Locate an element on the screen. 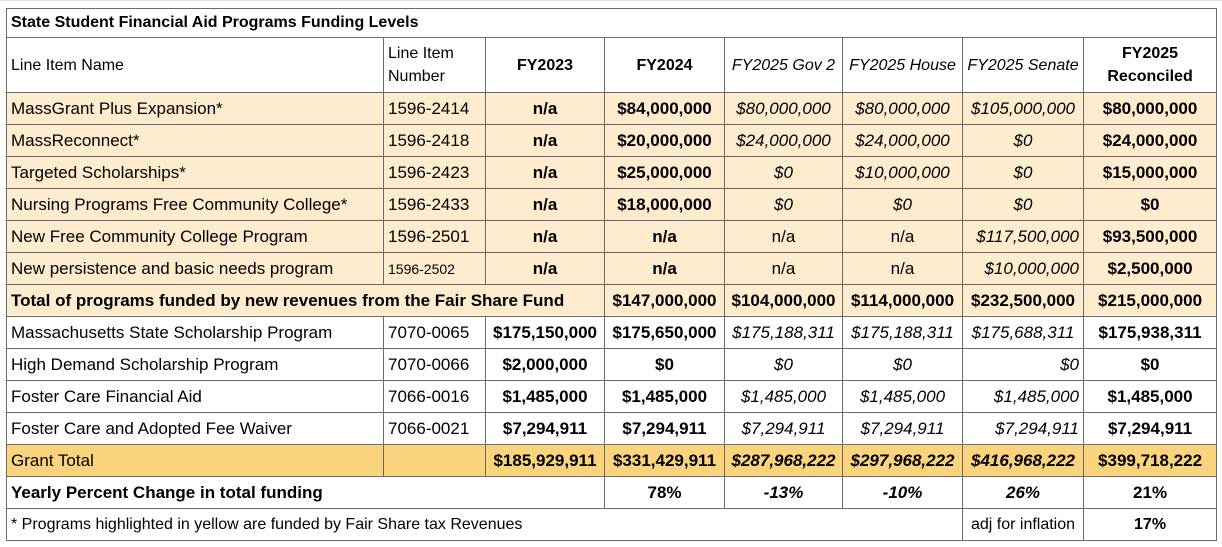  row-number: 1596-2414 is located at coordinates (434, 108).